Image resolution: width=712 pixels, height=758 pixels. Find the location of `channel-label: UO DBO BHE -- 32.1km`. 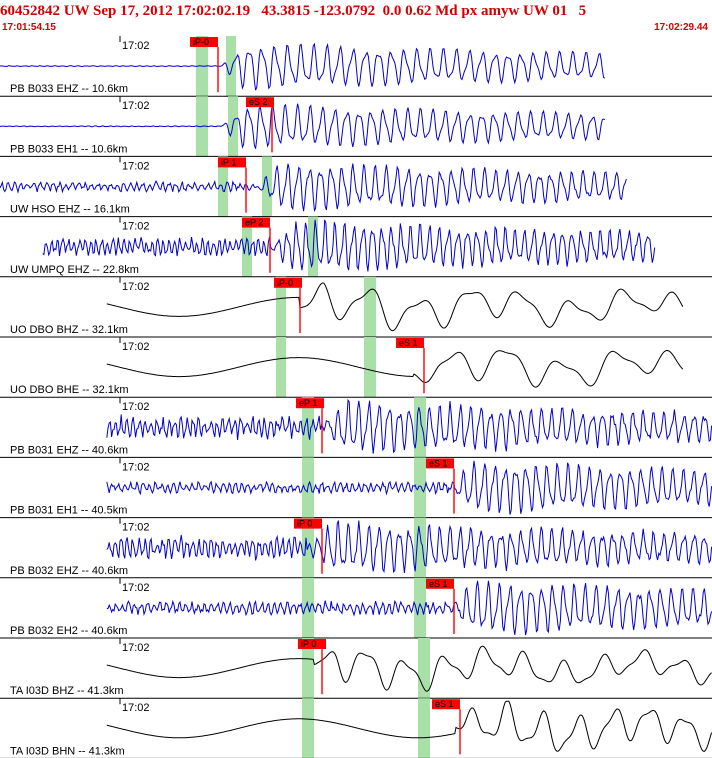

channel-label: UO DBO BHE -- 32.1km is located at coordinates (69, 390).